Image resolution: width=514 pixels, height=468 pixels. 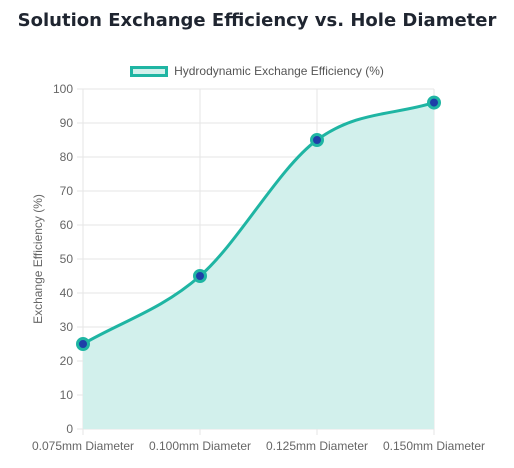 What do you see at coordinates (67, 293) in the screenshot?
I see `y-tick-label: 40` at bounding box center [67, 293].